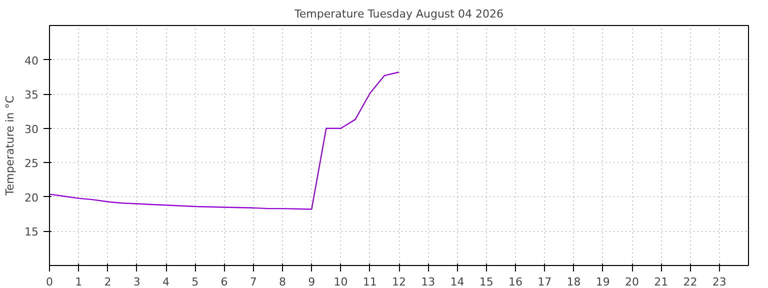 This screenshot has width=768, height=288. Describe the element at coordinates (195, 282) in the screenshot. I see `x-tick-label: 5` at that location.